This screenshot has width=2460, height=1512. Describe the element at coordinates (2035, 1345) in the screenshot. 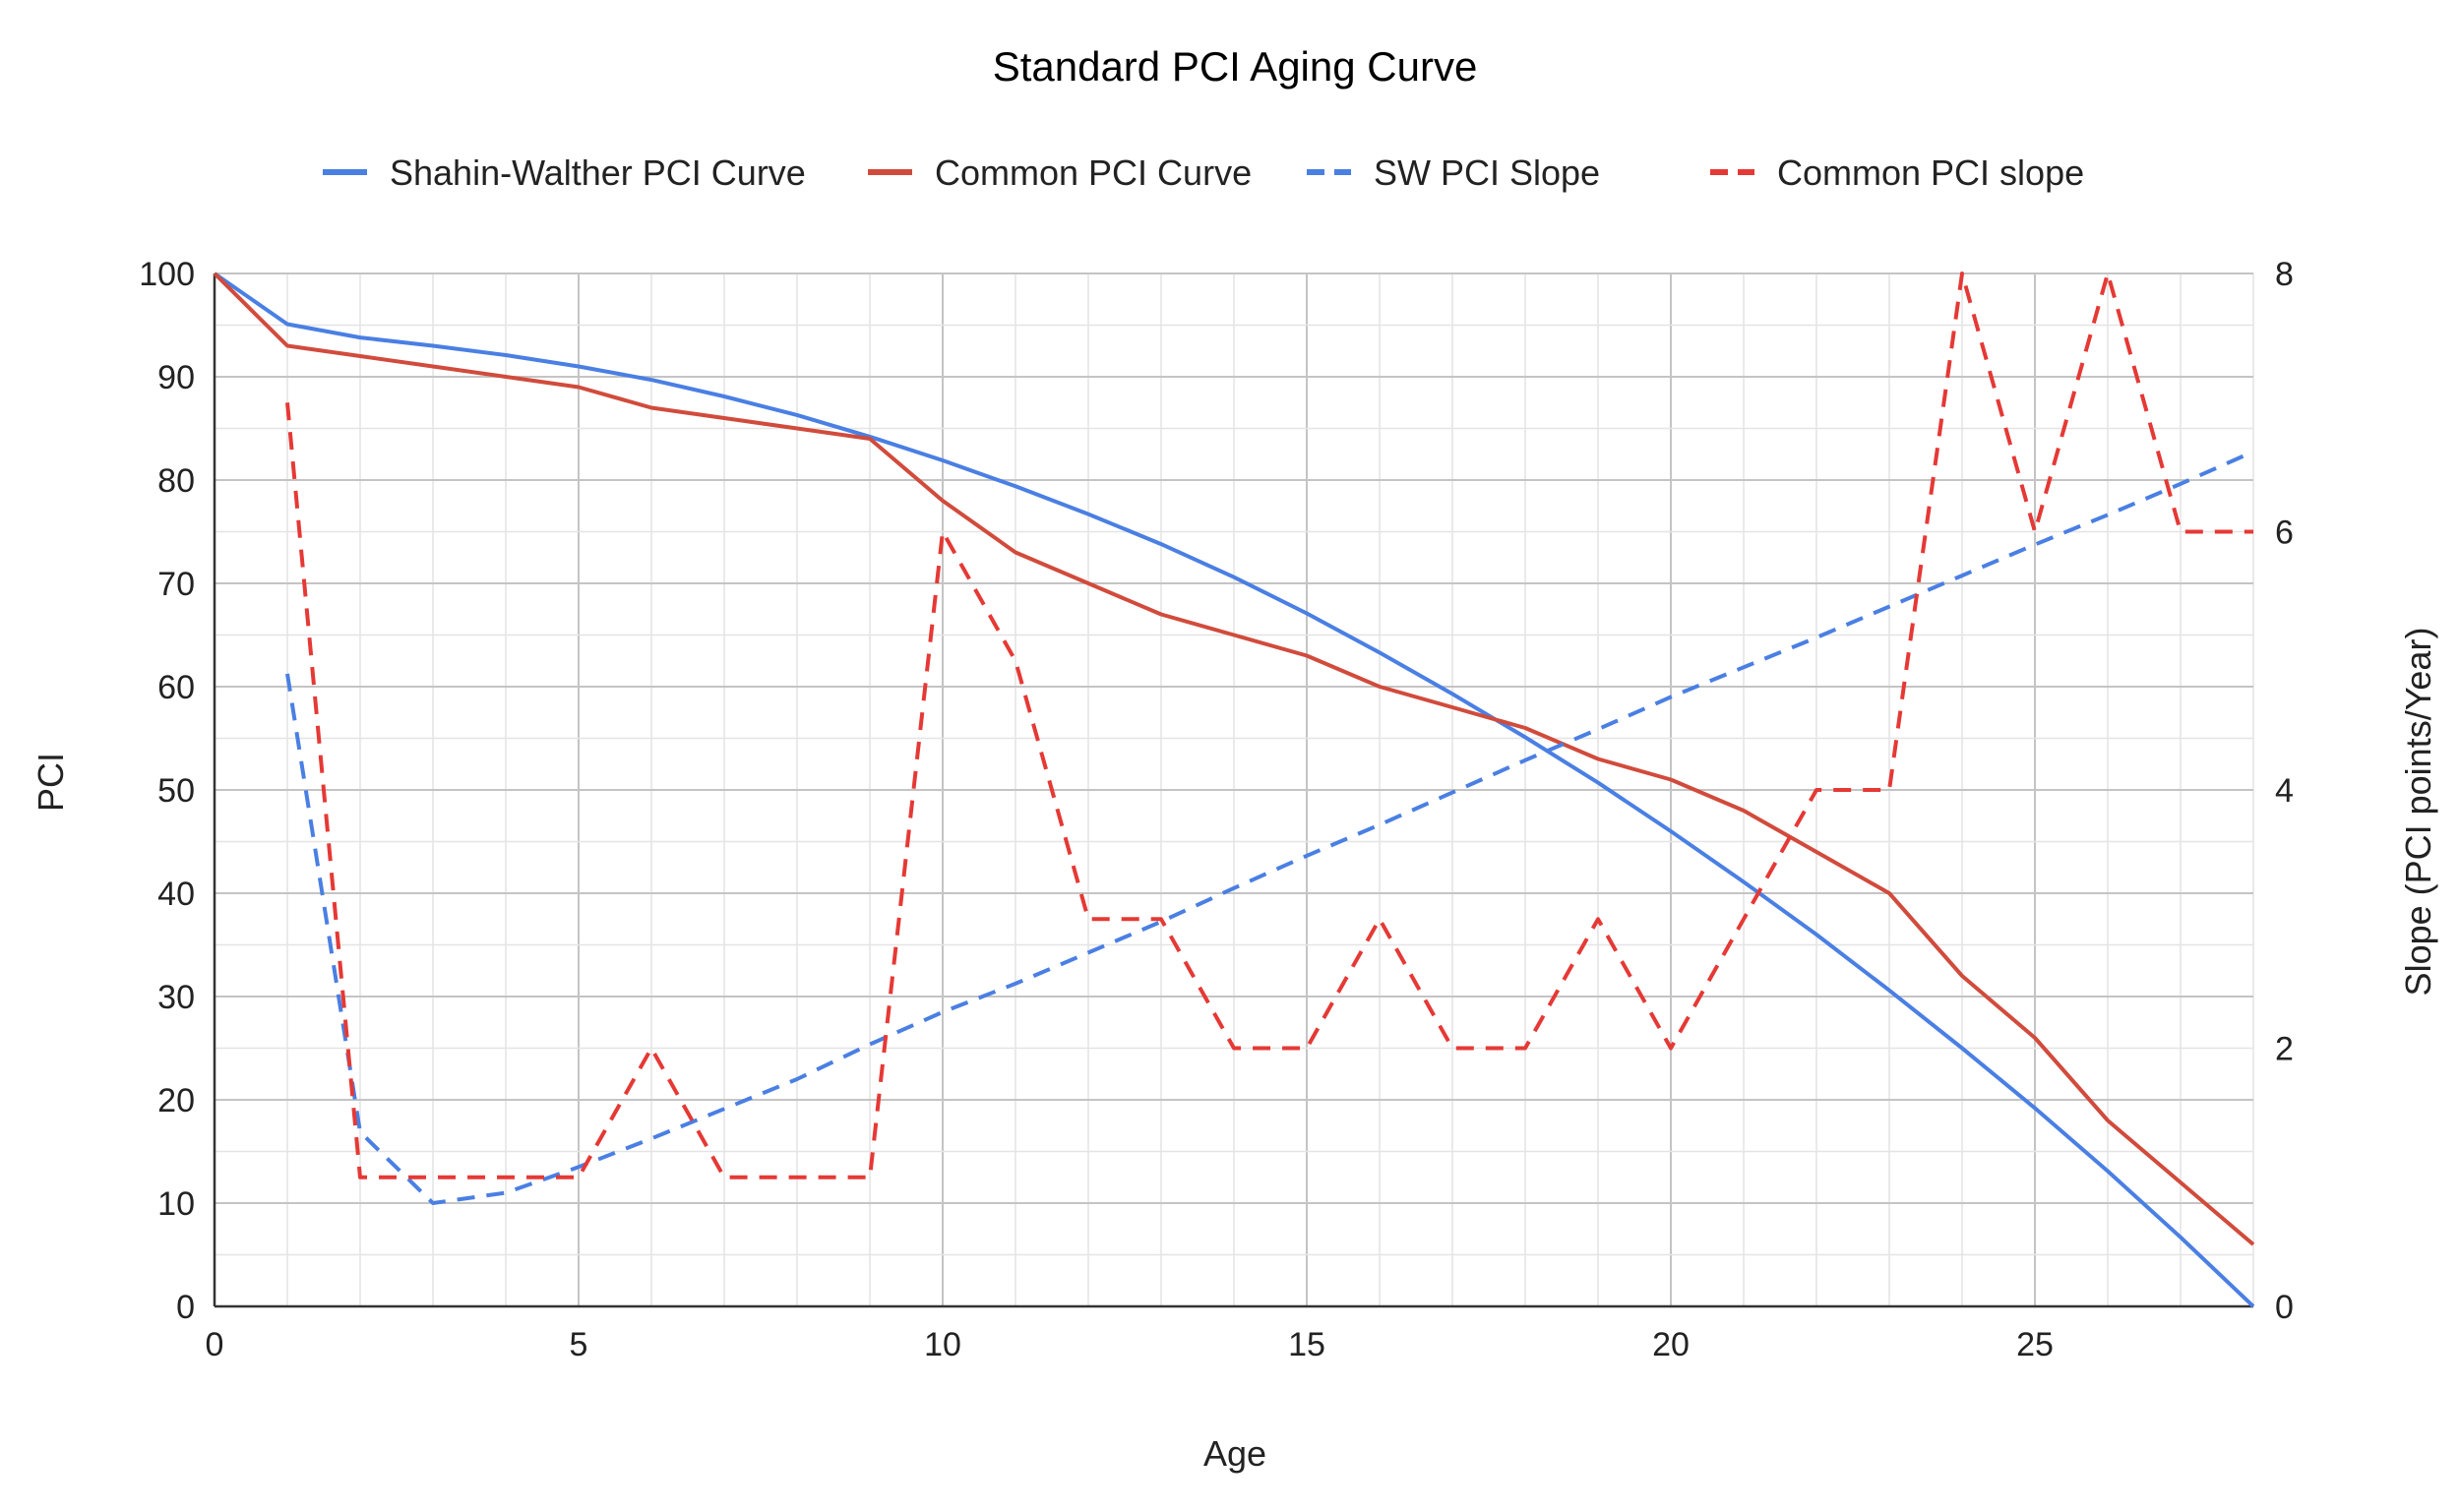

I see `x-tick-label: 25` at that location.